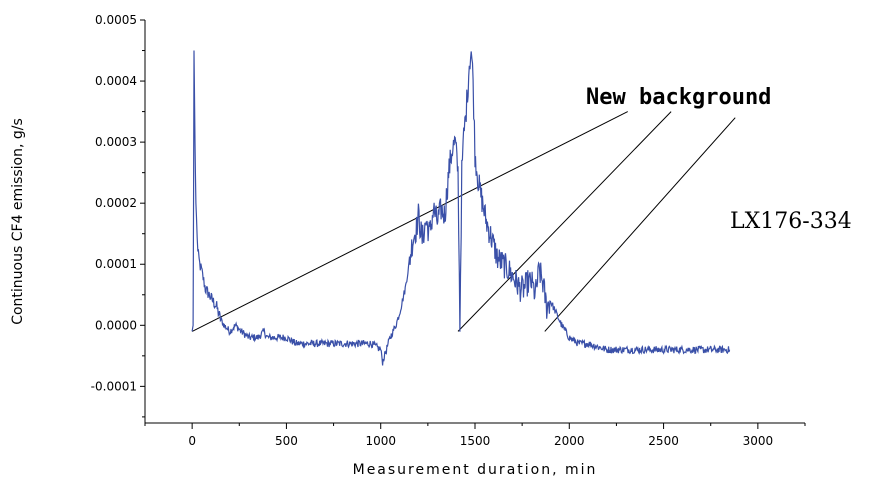 This screenshot has height=480, width=886. Describe the element at coordinates (116, 142) in the screenshot. I see `y-tick-label: 0.0003` at that location.